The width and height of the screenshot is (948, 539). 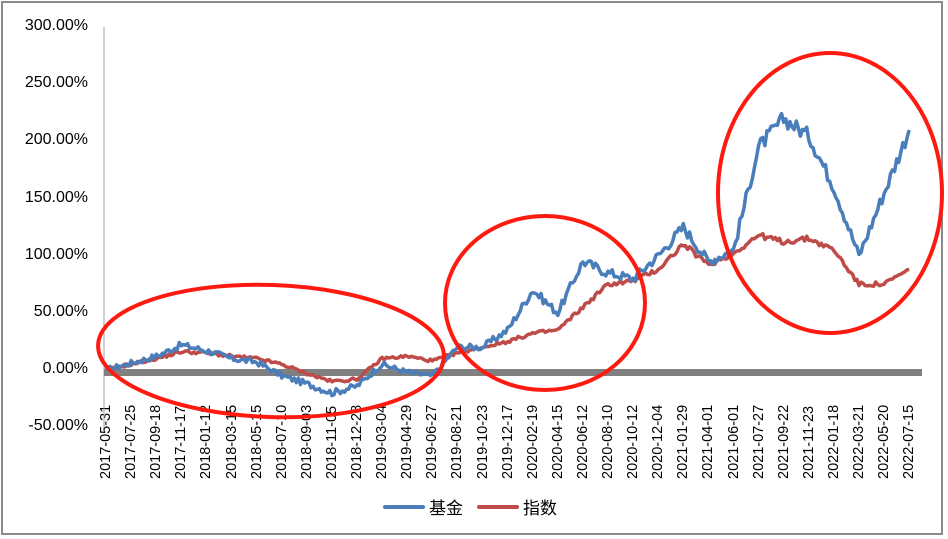 What do you see at coordinates (446, 509) in the screenshot?
I see `legend-label-fund: 基金` at bounding box center [446, 509].